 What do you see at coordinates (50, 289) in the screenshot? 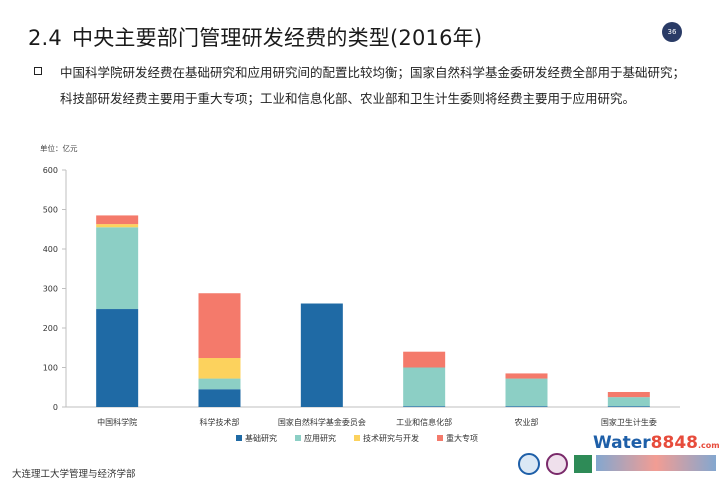
I see `y-tick-label: 300` at bounding box center [50, 289].